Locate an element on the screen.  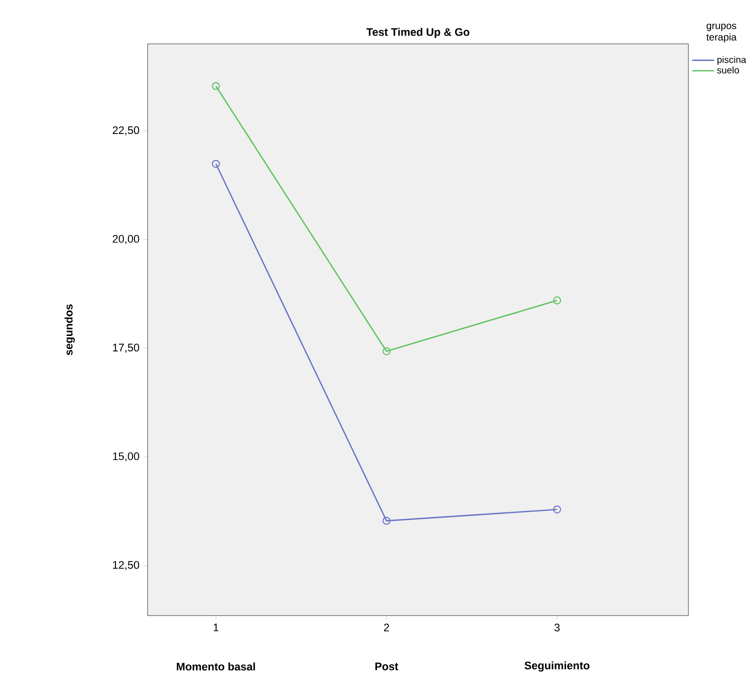
text: Post is located at coordinates (386, 666).